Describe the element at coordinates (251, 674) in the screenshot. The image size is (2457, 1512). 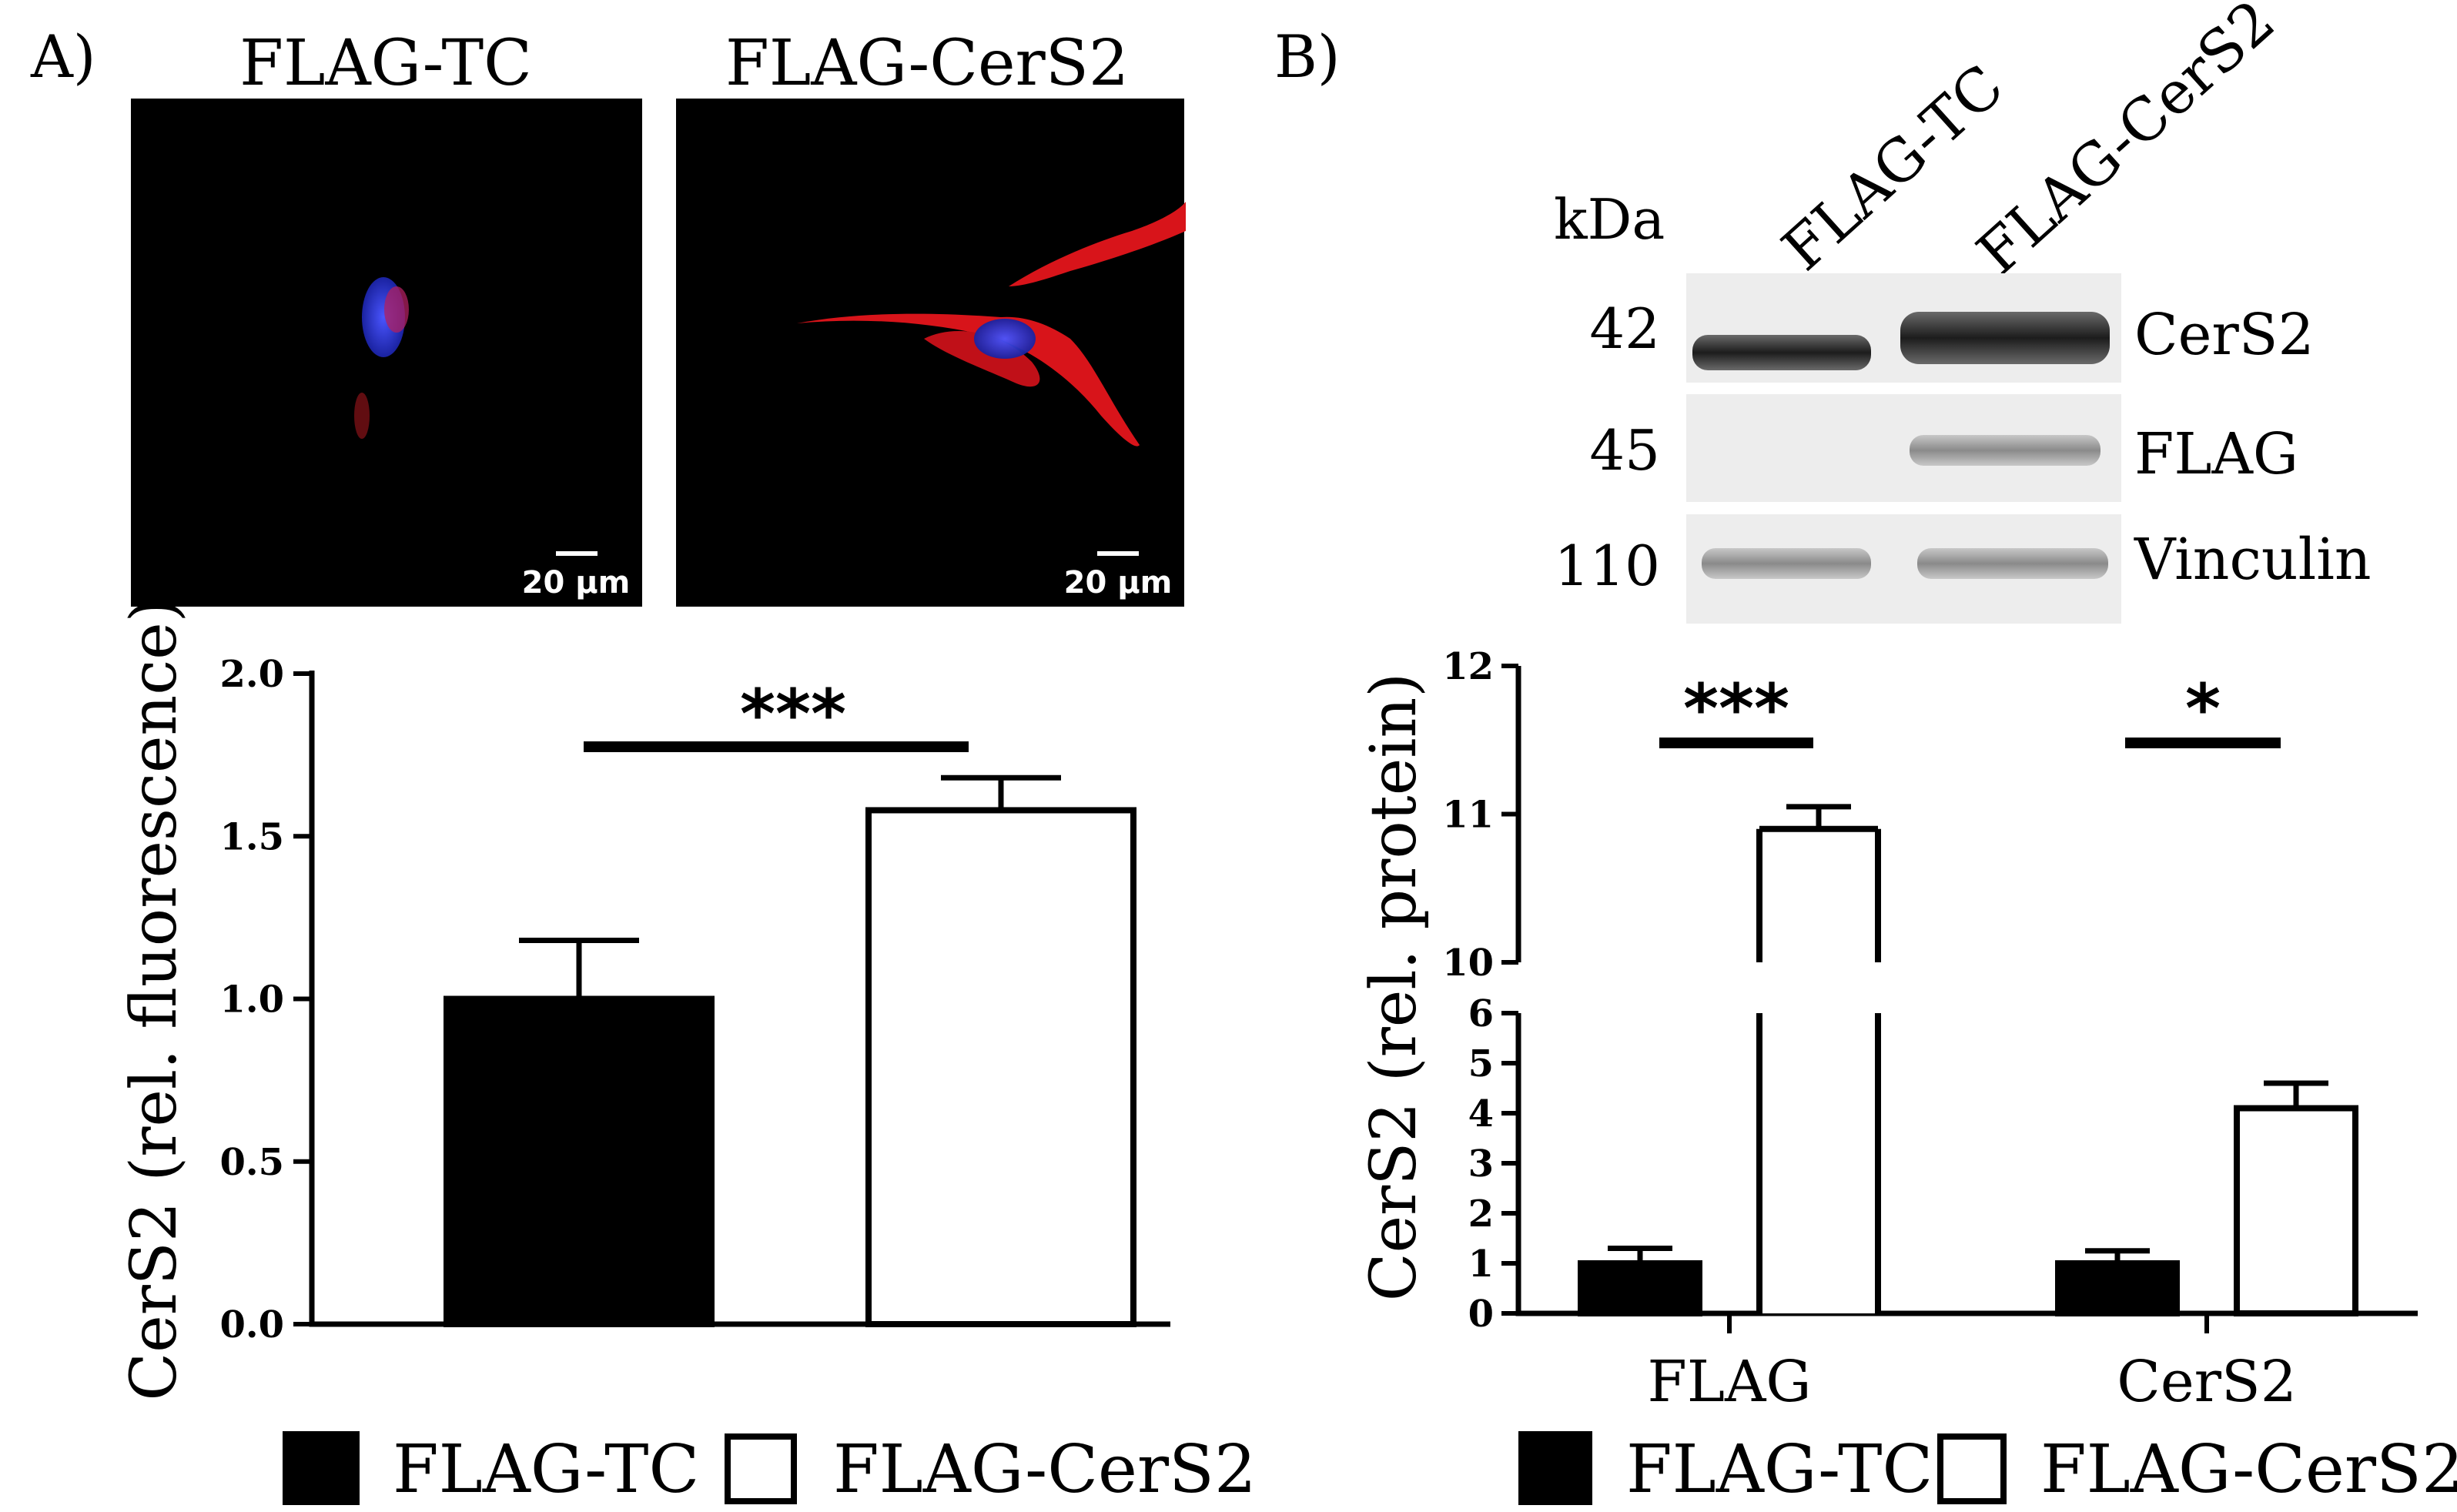
I see `y-tick-label: 2.0` at that location.